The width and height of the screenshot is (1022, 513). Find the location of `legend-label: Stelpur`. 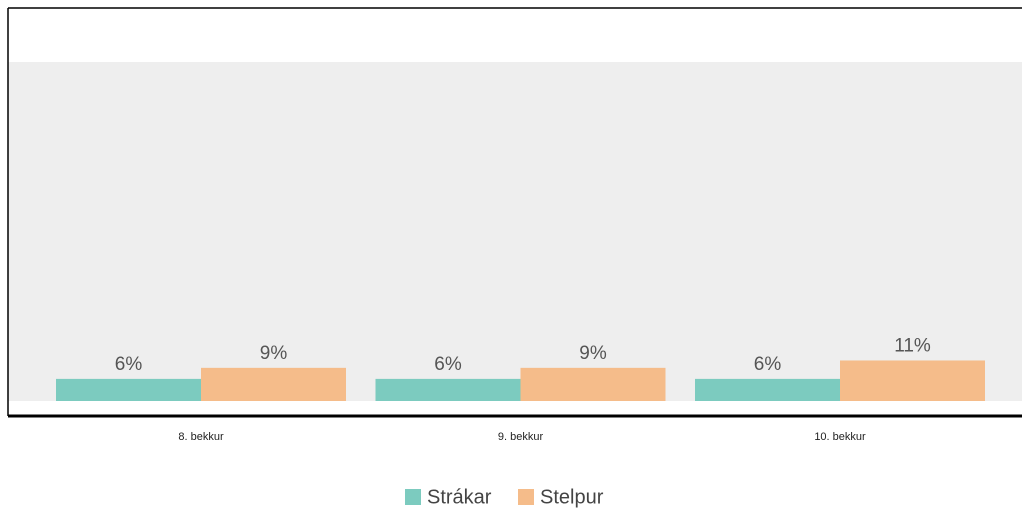

legend-label: Stelpur is located at coordinates (572, 497).